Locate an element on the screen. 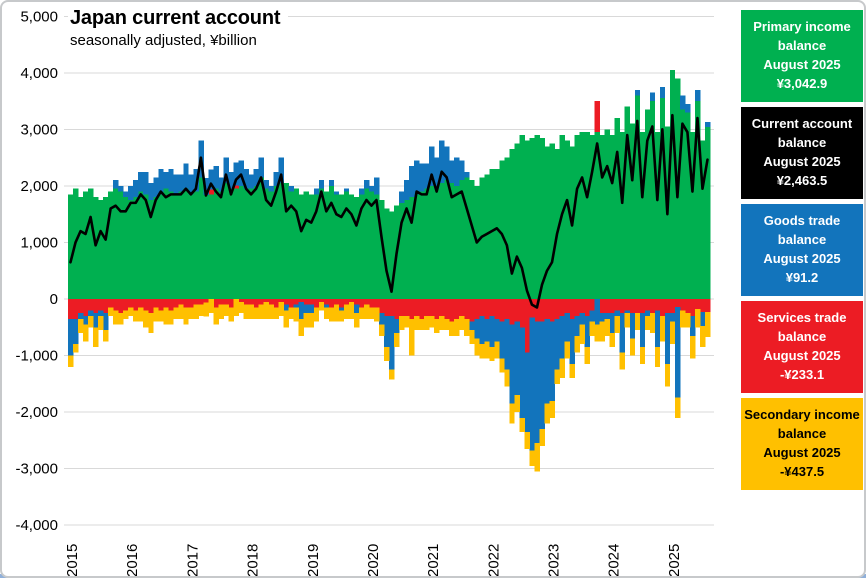 The width and height of the screenshot is (866, 578). legend-label: Primary income balance is located at coordinates (802, 36).